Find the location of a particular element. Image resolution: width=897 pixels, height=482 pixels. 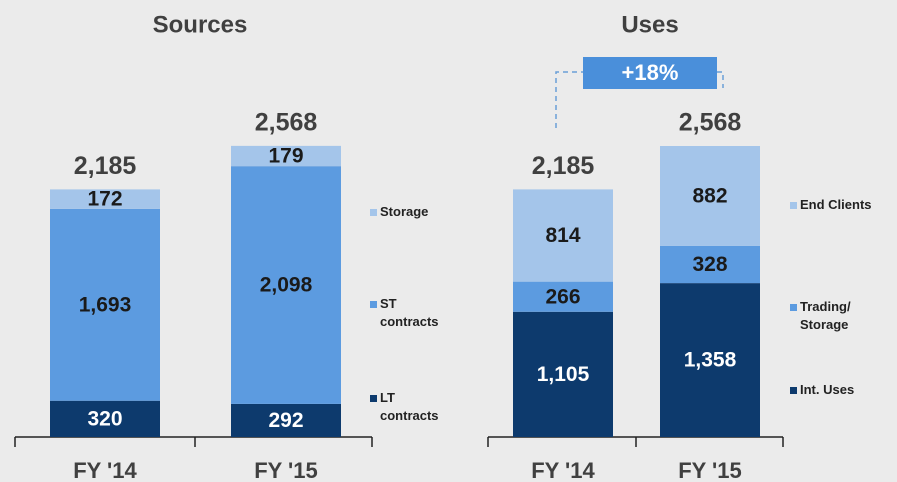

value-label: 2,098 is located at coordinates (286, 285).